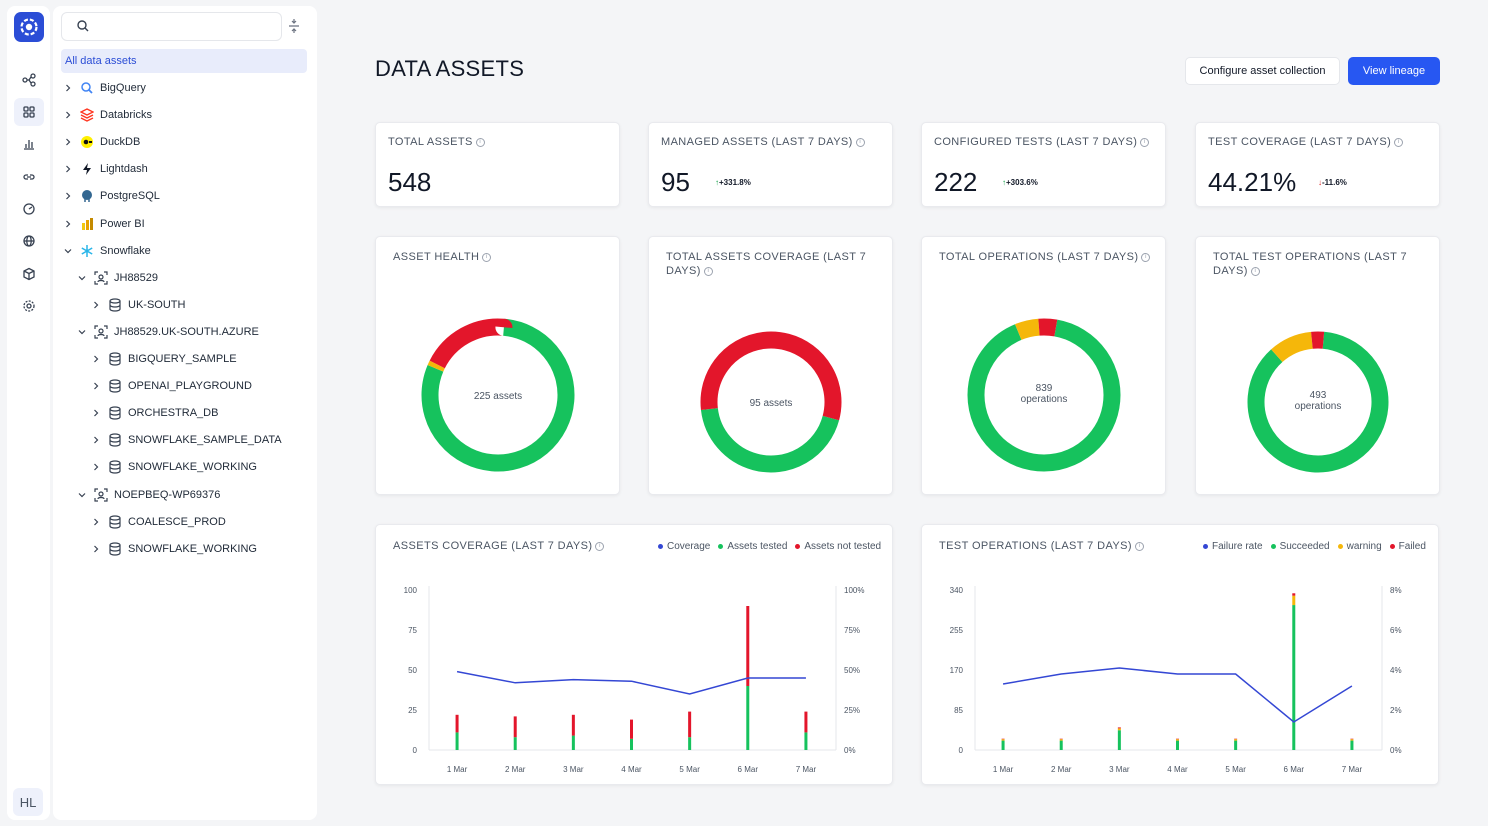 This screenshot has width=1488, height=826. What do you see at coordinates (107, 115) in the screenshot?
I see `tree-node: Databricks` at bounding box center [107, 115].